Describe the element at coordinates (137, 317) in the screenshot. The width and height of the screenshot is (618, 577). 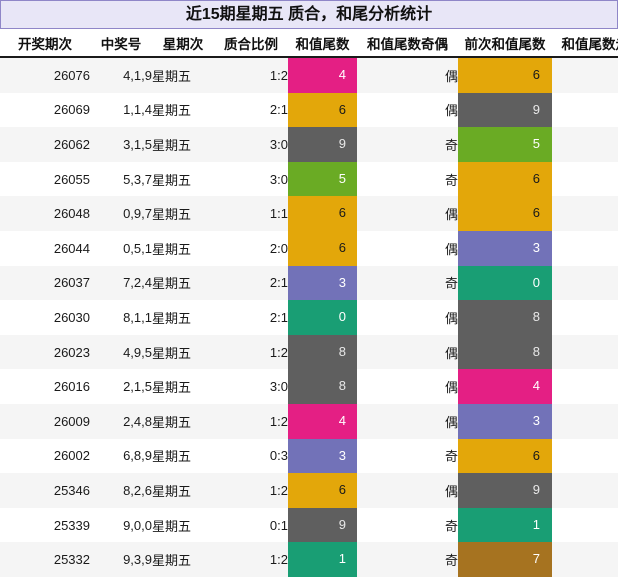
I see `cell-winning-number: 8,1,1` at that location.